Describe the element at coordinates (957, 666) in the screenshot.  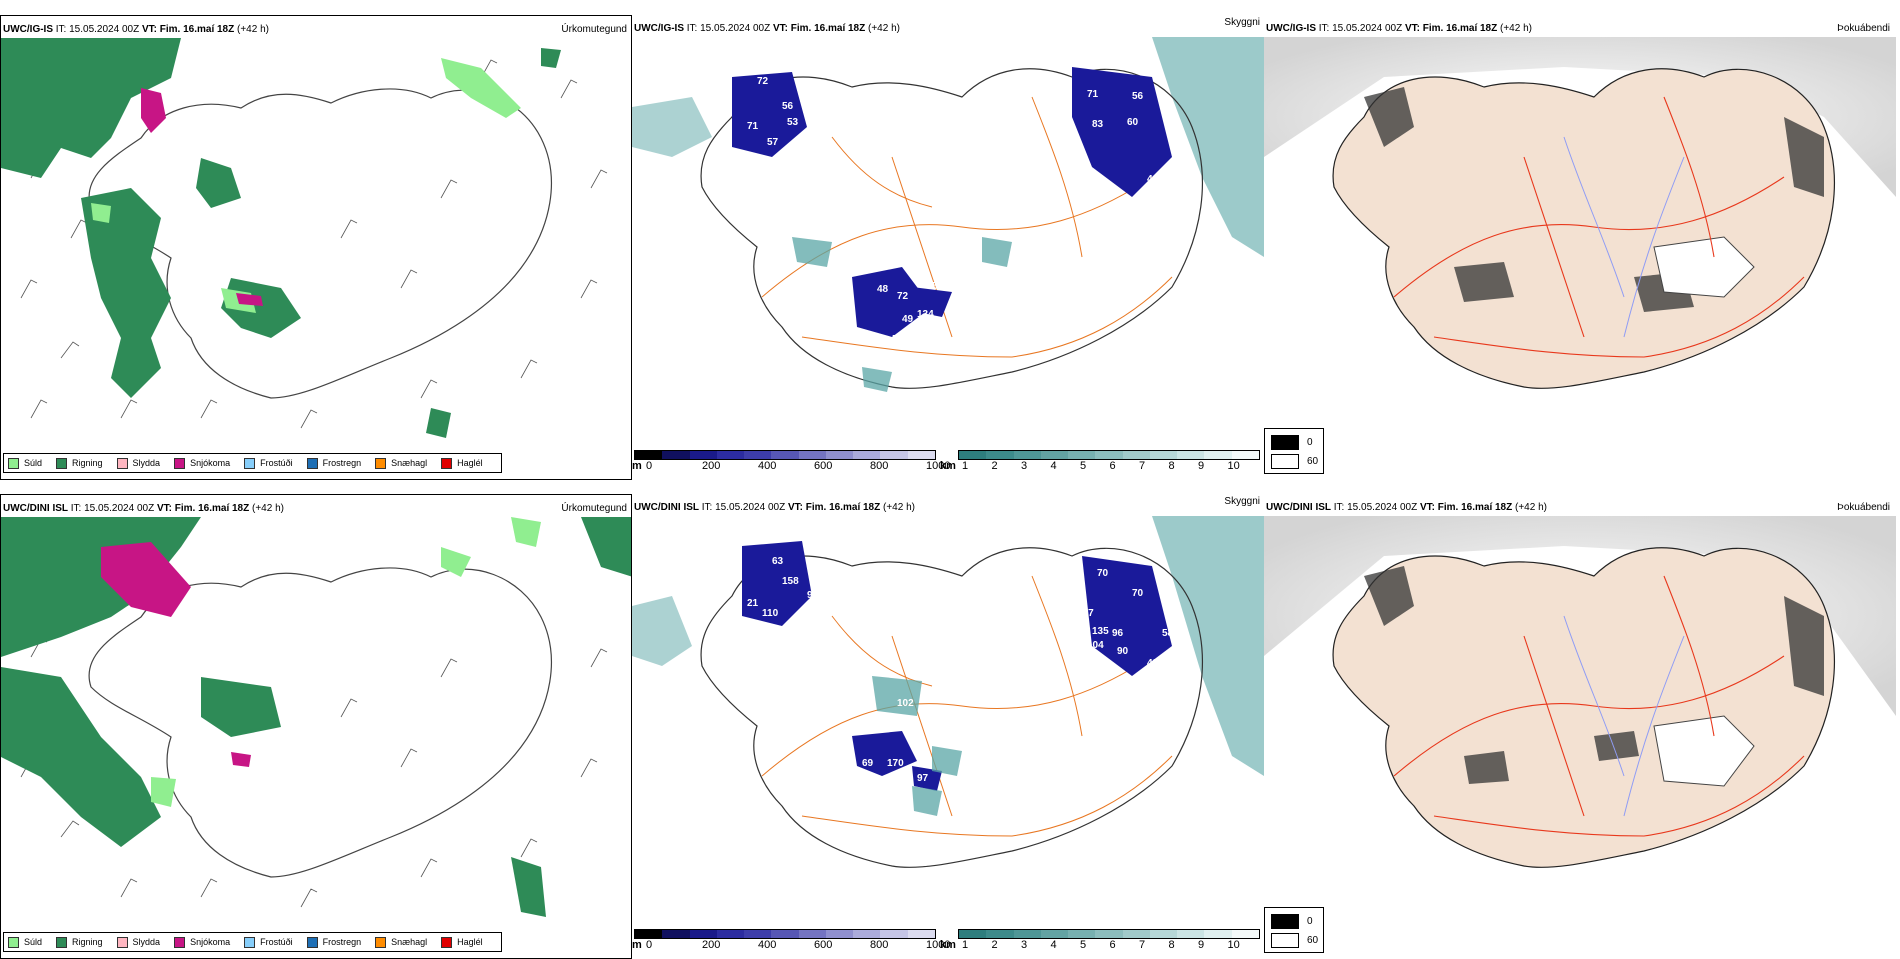
I see `low-cloud-areas` at that location.